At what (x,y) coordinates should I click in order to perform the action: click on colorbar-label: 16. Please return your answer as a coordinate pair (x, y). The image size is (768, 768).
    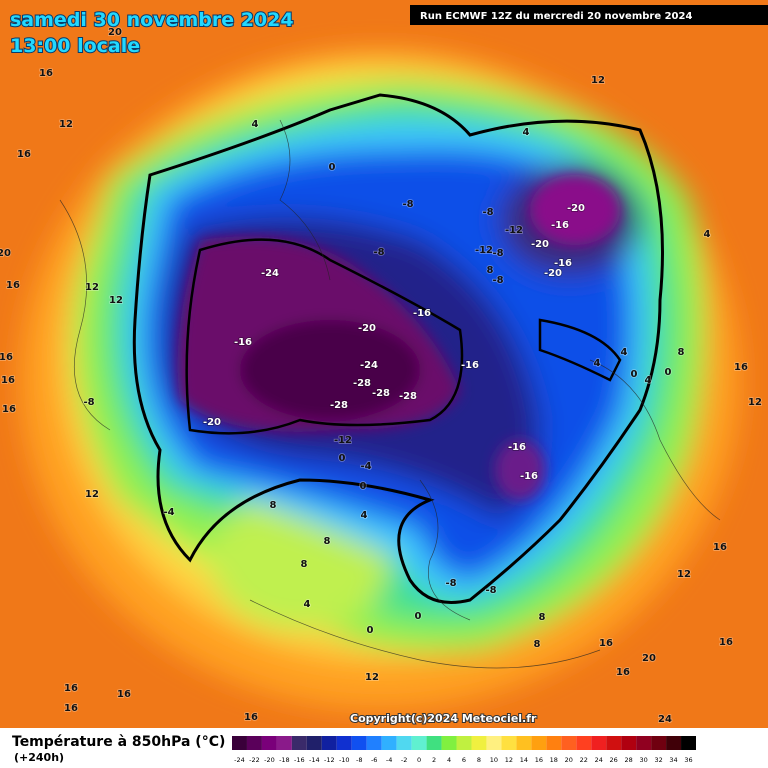
    Looking at the image, I should click on (539, 760).